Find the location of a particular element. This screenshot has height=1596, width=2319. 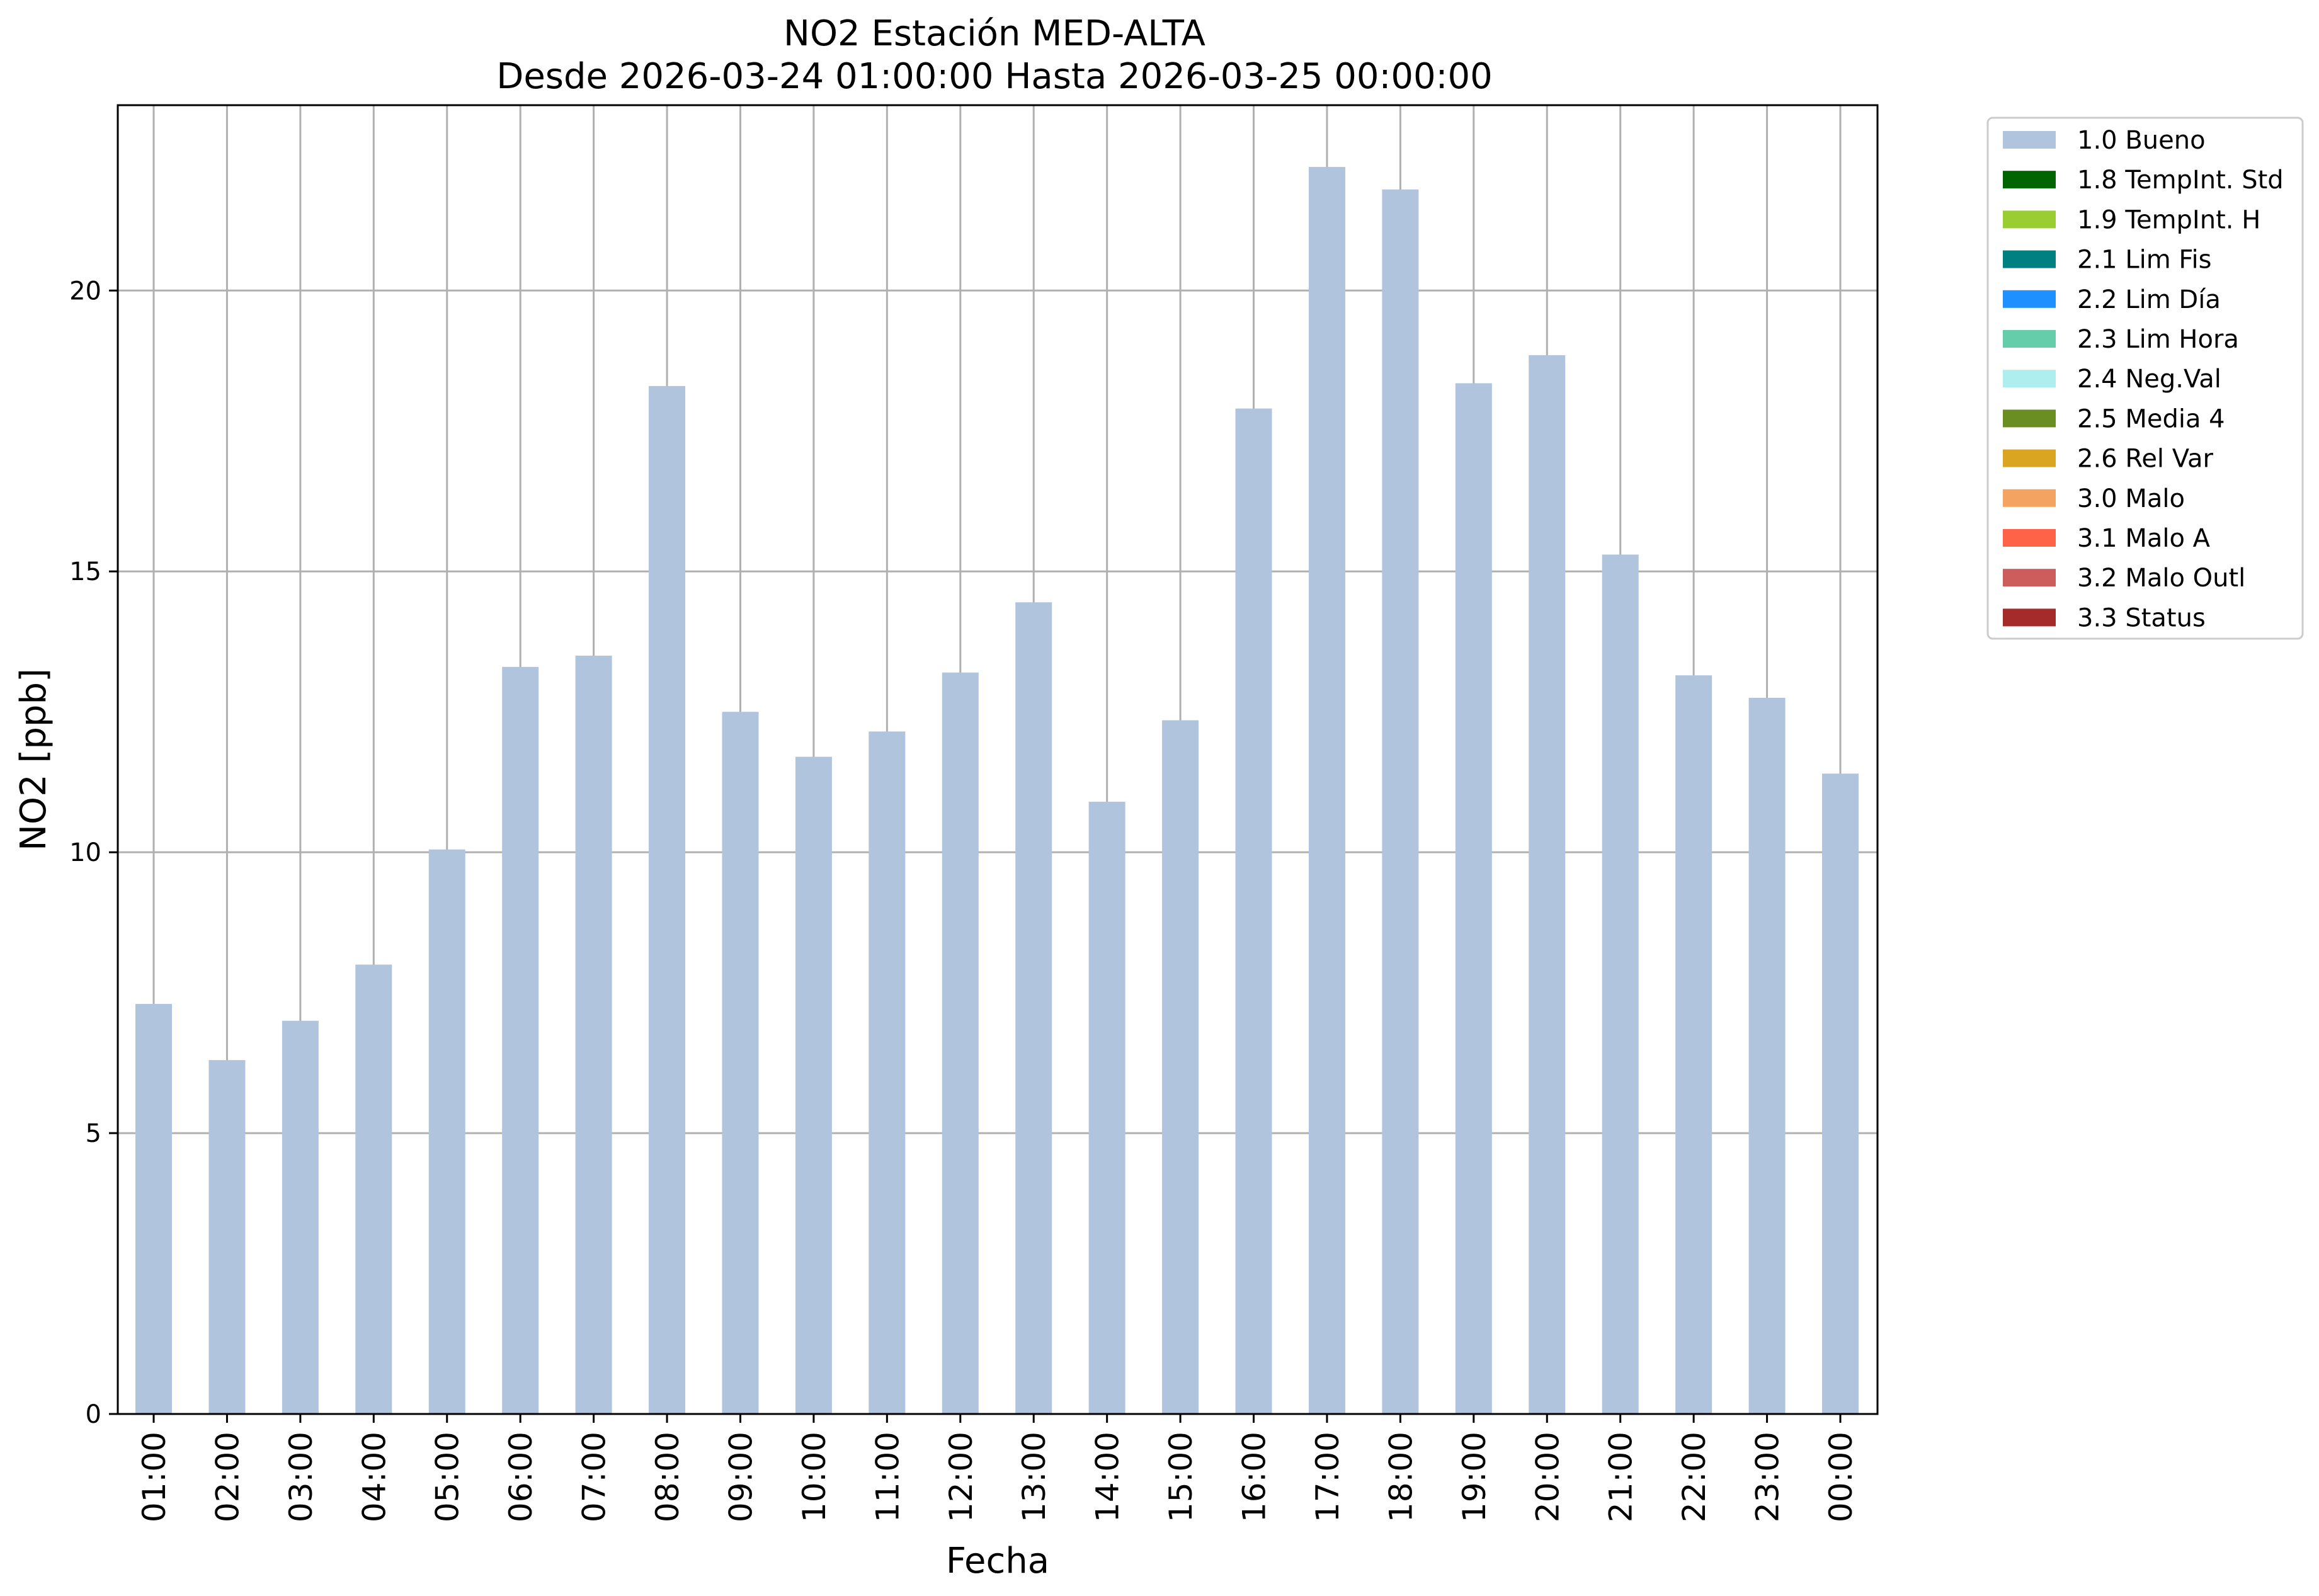

x-tick-label: 12:00 is located at coordinates (961, 1477).